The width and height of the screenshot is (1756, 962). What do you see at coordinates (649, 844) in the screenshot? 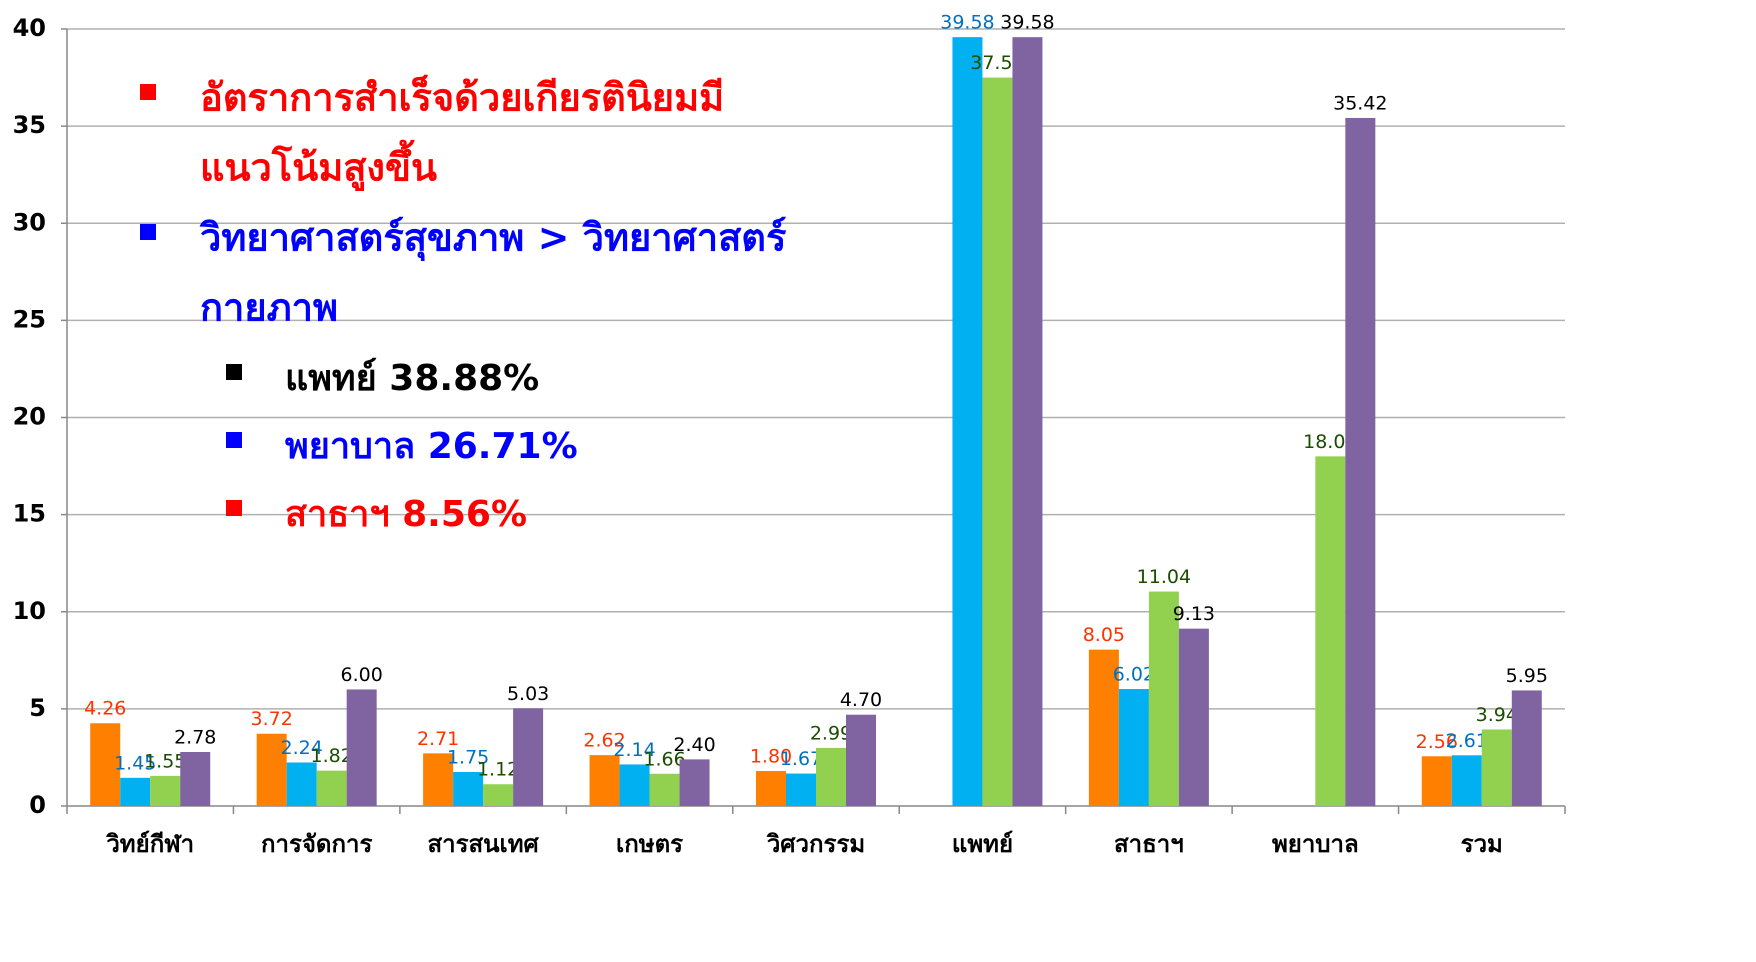
I see `x-tick-label: เกษตร` at bounding box center [649, 844].